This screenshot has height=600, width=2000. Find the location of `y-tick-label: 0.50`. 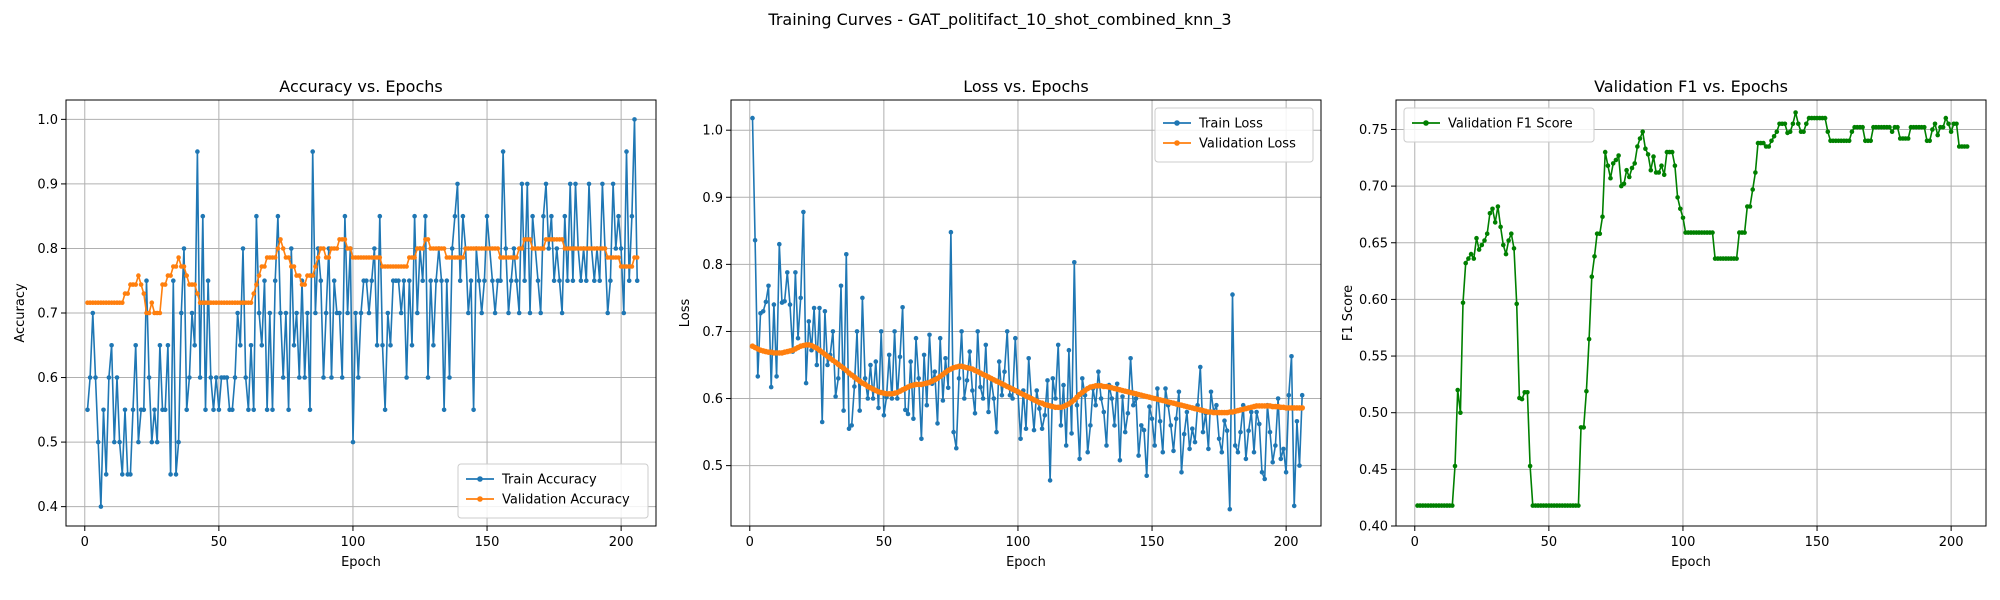

y-tick-label: 0.50 is located at coordinates (1373, 413).